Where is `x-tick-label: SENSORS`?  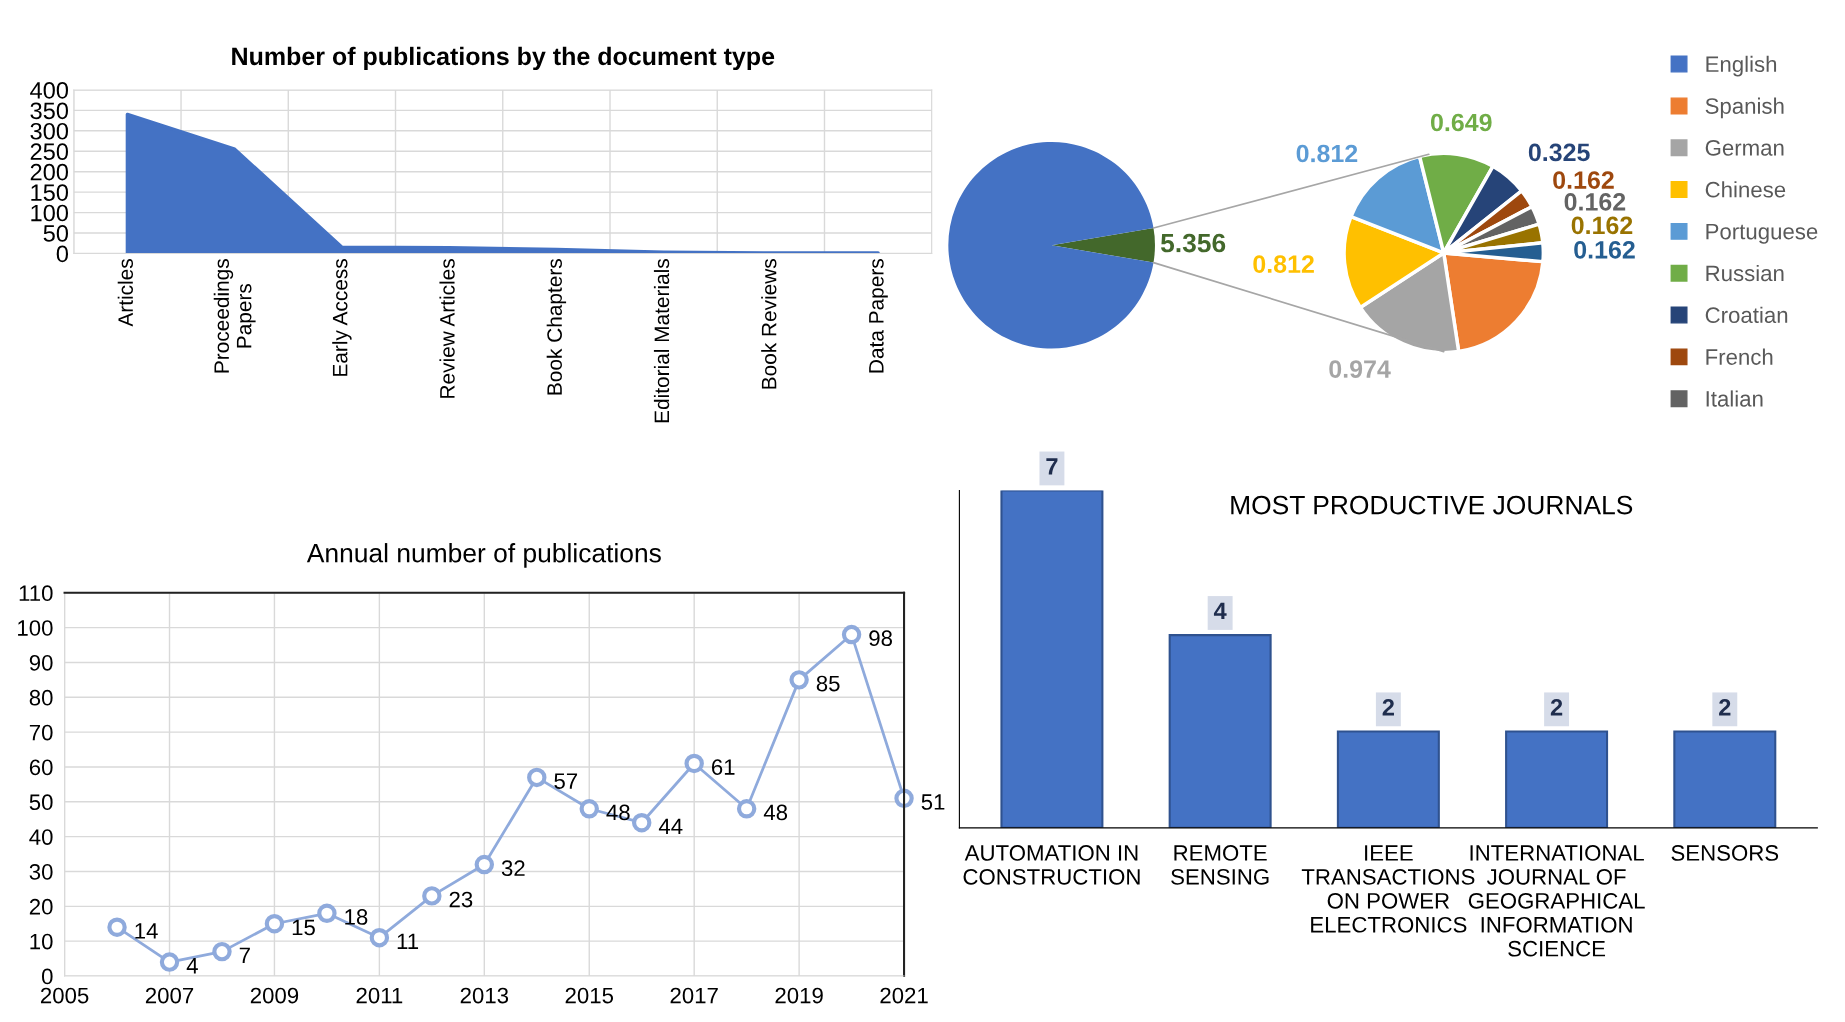 x-tick-label: SENSORS is located at coordinates (1725, 853).